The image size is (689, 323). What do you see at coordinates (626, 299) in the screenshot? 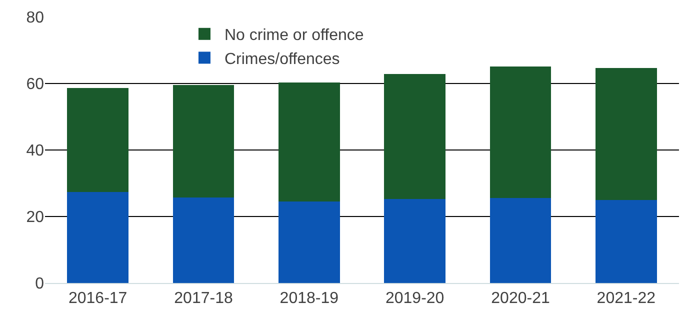
I see `x-tick-label: 2021-22` at bounding box center [626, 299].